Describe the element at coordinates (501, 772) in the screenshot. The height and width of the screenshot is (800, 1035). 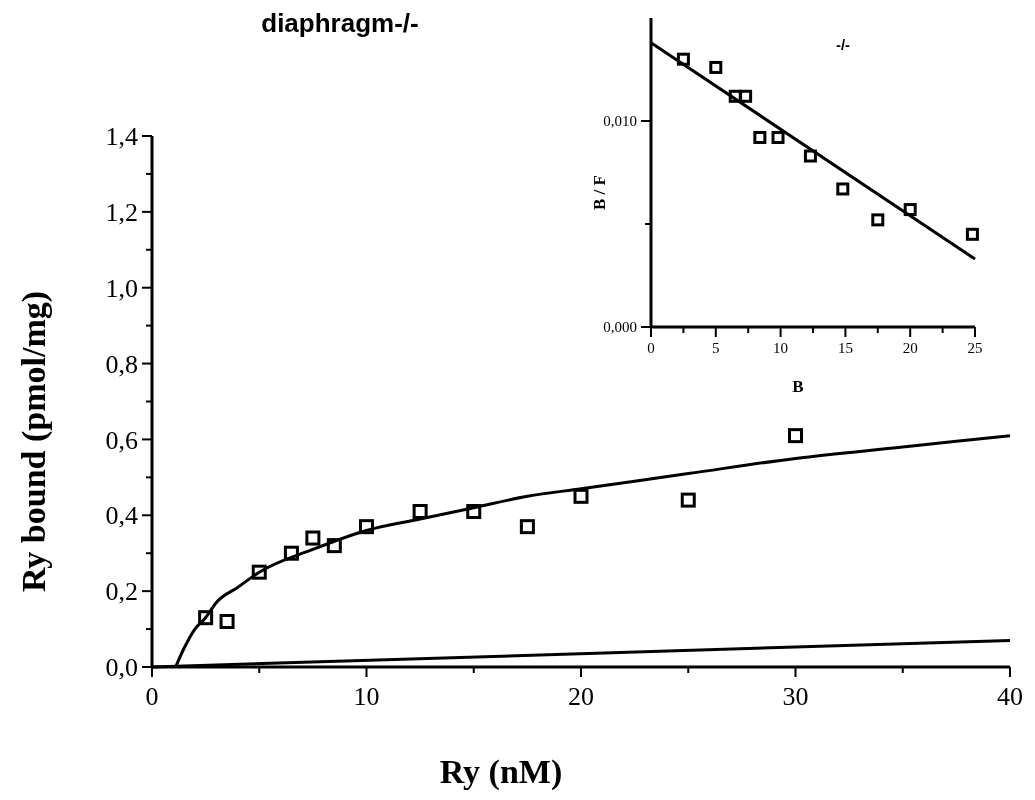
I see `x-axis-title: Ry (nM)` at that location.